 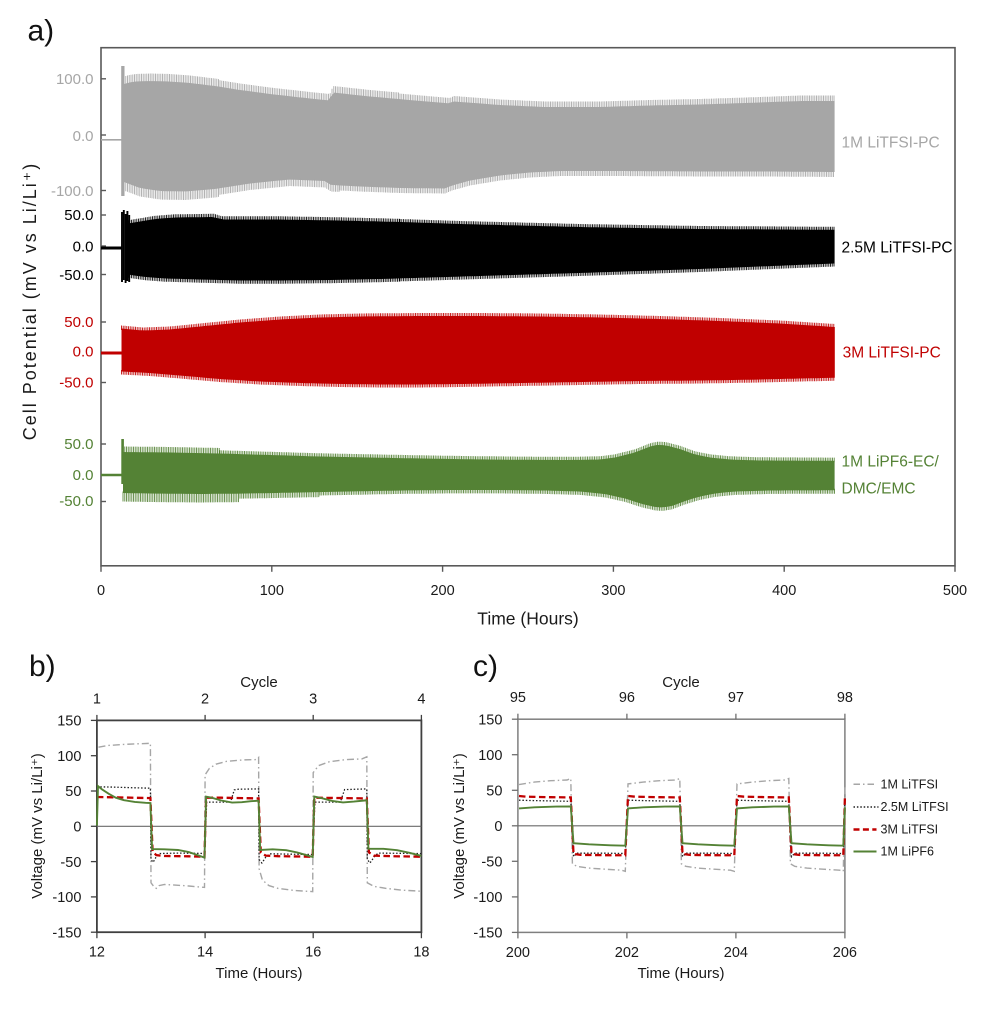 I want to click on svg-text: 98, so click(x=845, y=698).